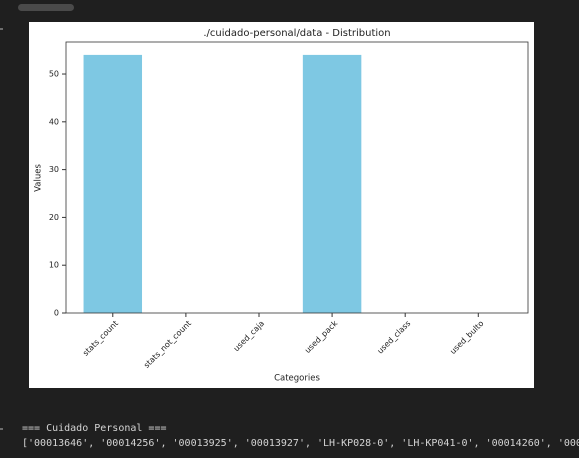  What do you see at coordinates (46, 7) in the screenshot?
I see `scrollbar` at bounding box center [46, 7].